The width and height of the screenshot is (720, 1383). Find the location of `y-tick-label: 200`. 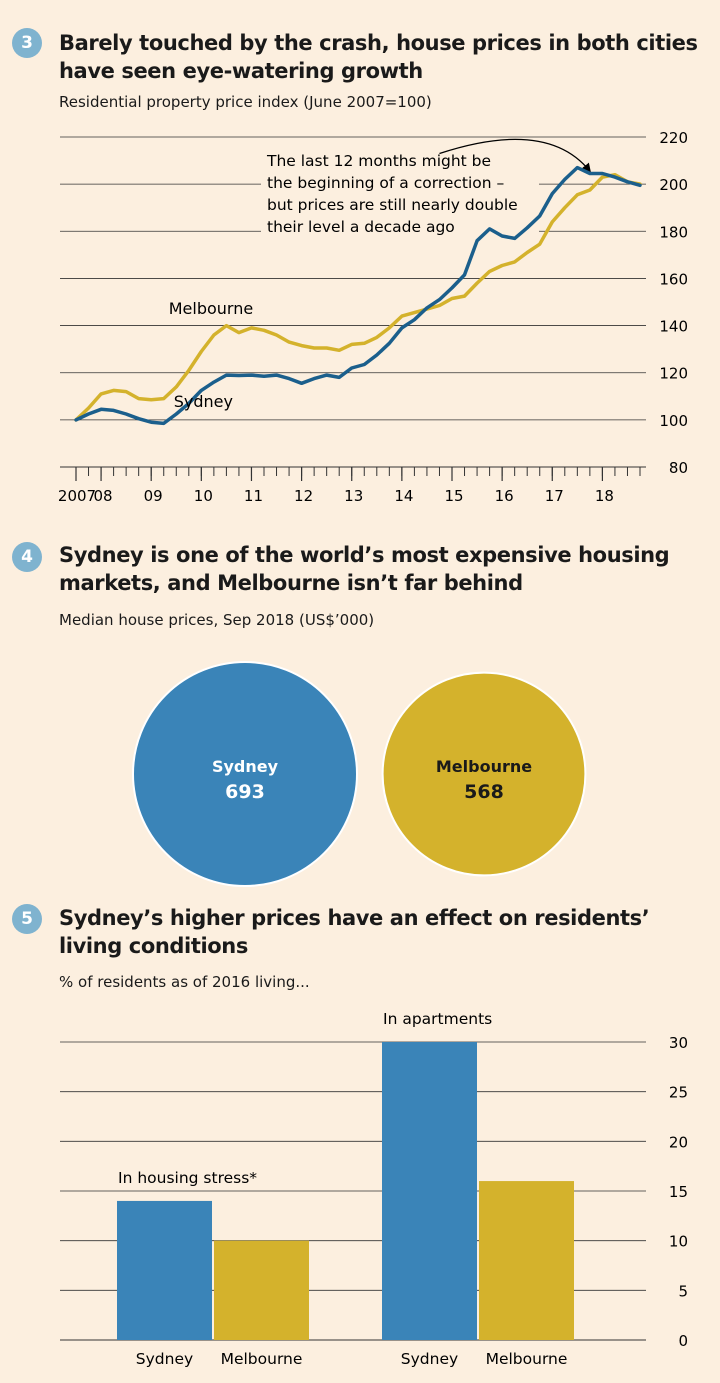

y-tick-label: 200 is located at coordinates (673, 185).